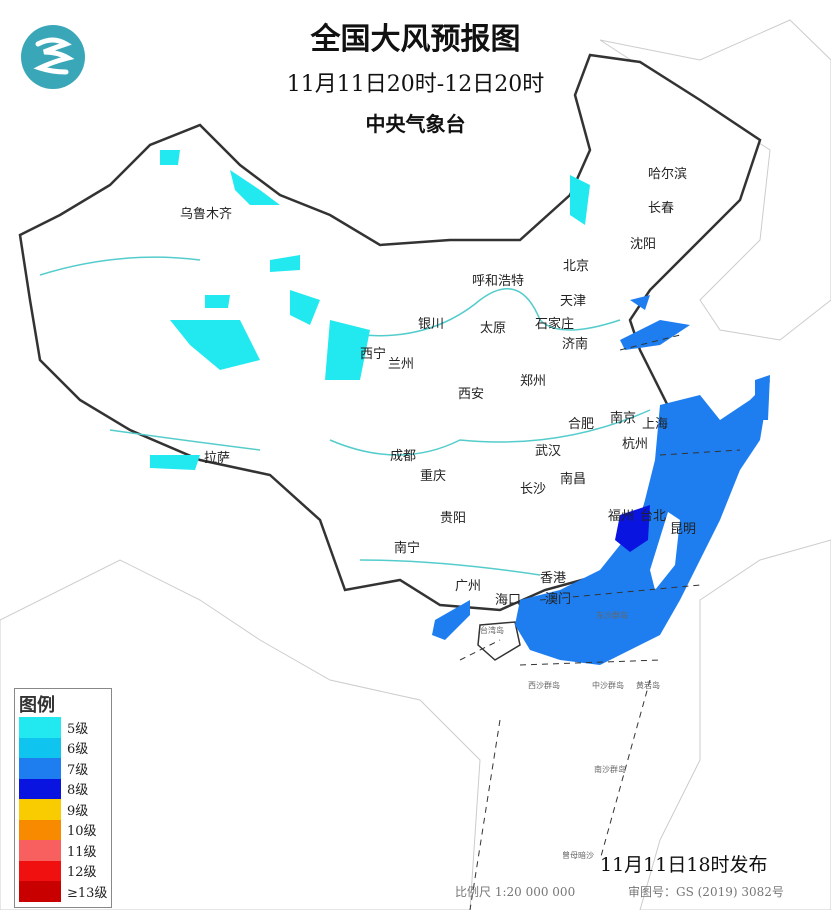 The image size is (831, 910). I want to click on city-label: 曾母暗沙, so click(578, 855).